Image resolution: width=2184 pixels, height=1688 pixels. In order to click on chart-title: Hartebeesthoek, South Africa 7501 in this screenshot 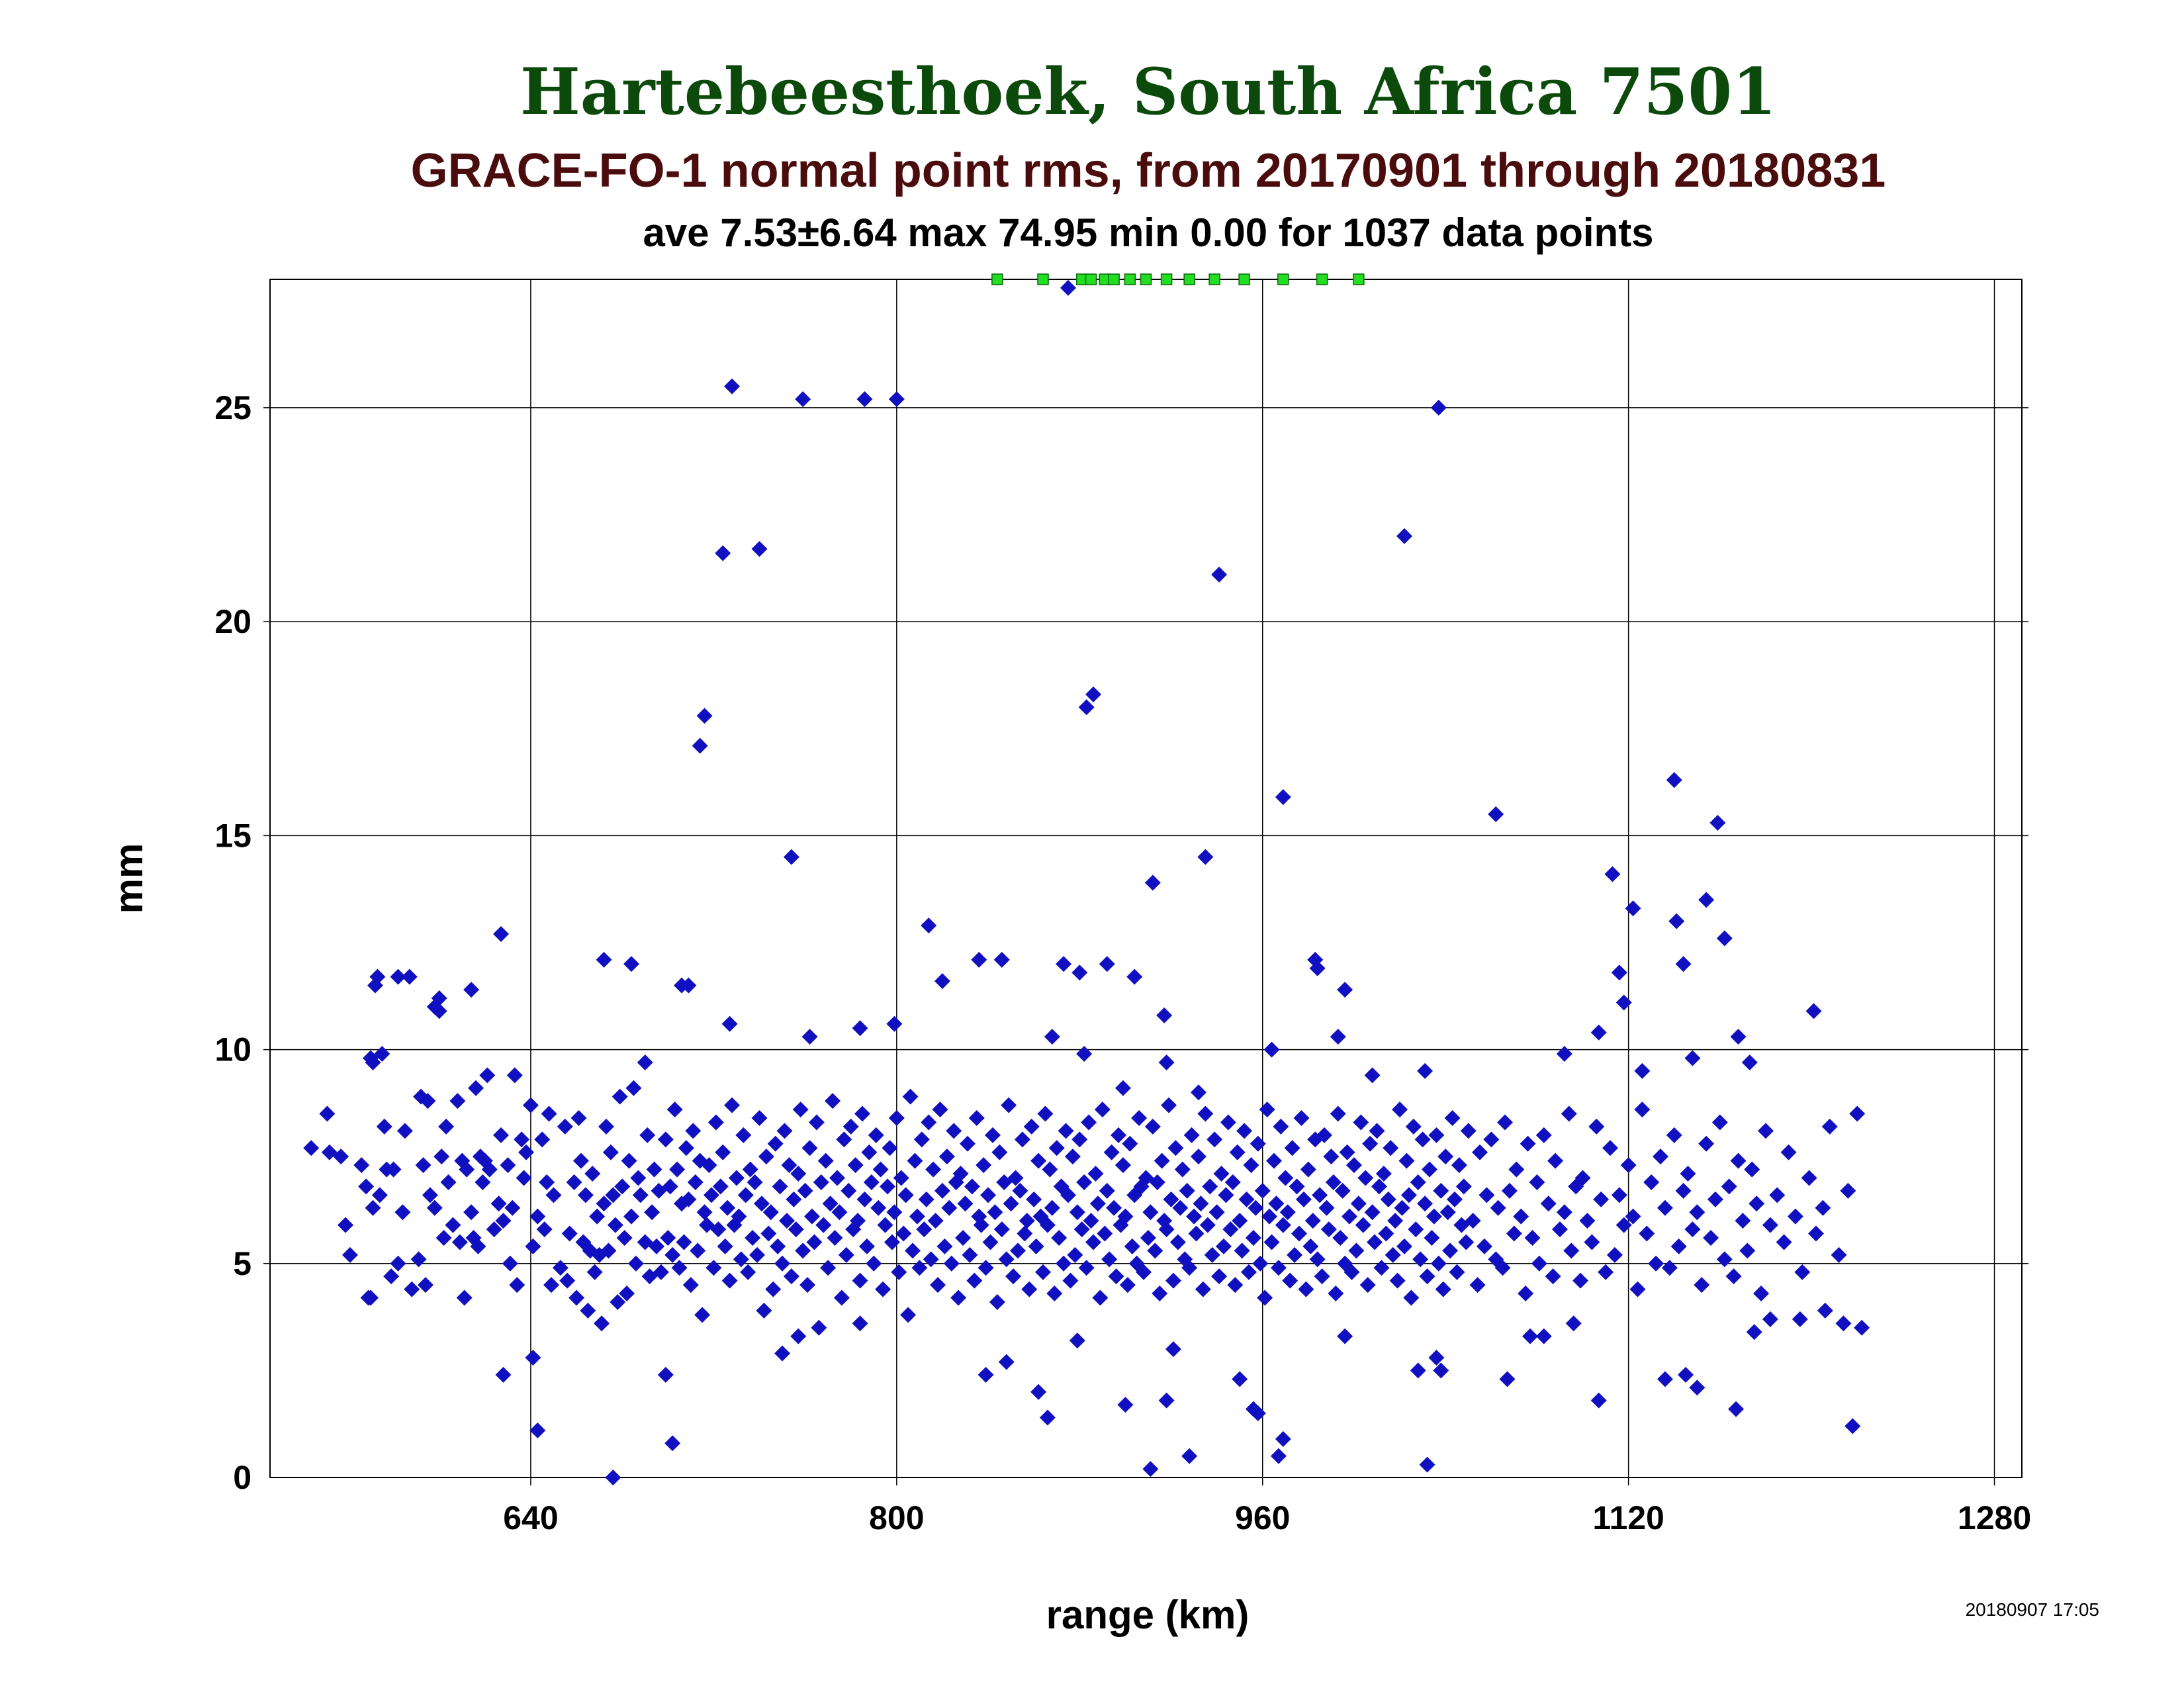, I will do `click(1148, 91)`.